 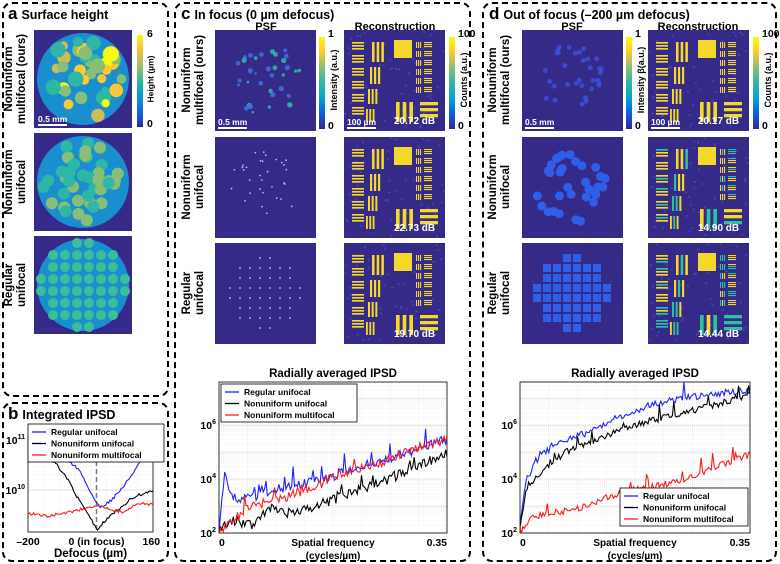 I want to click on panel-b-title: b Integrated IPSD, so click(x=62, y=413).